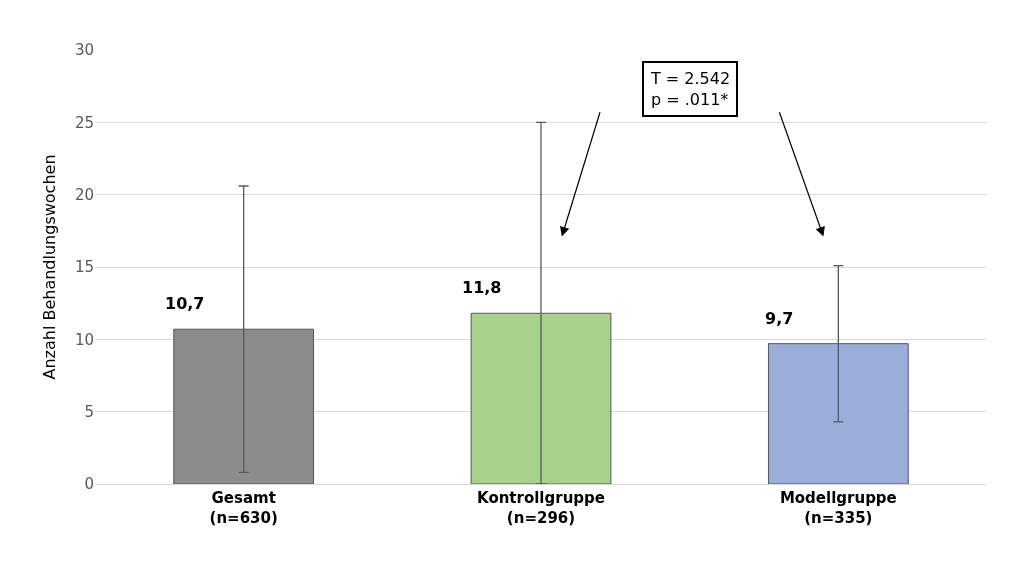 The height and width of the screenshot is (564, 1027). Describe the element at coordinates (84, 194) in the screenshot. I see `y-tick-label: 20` at that location.